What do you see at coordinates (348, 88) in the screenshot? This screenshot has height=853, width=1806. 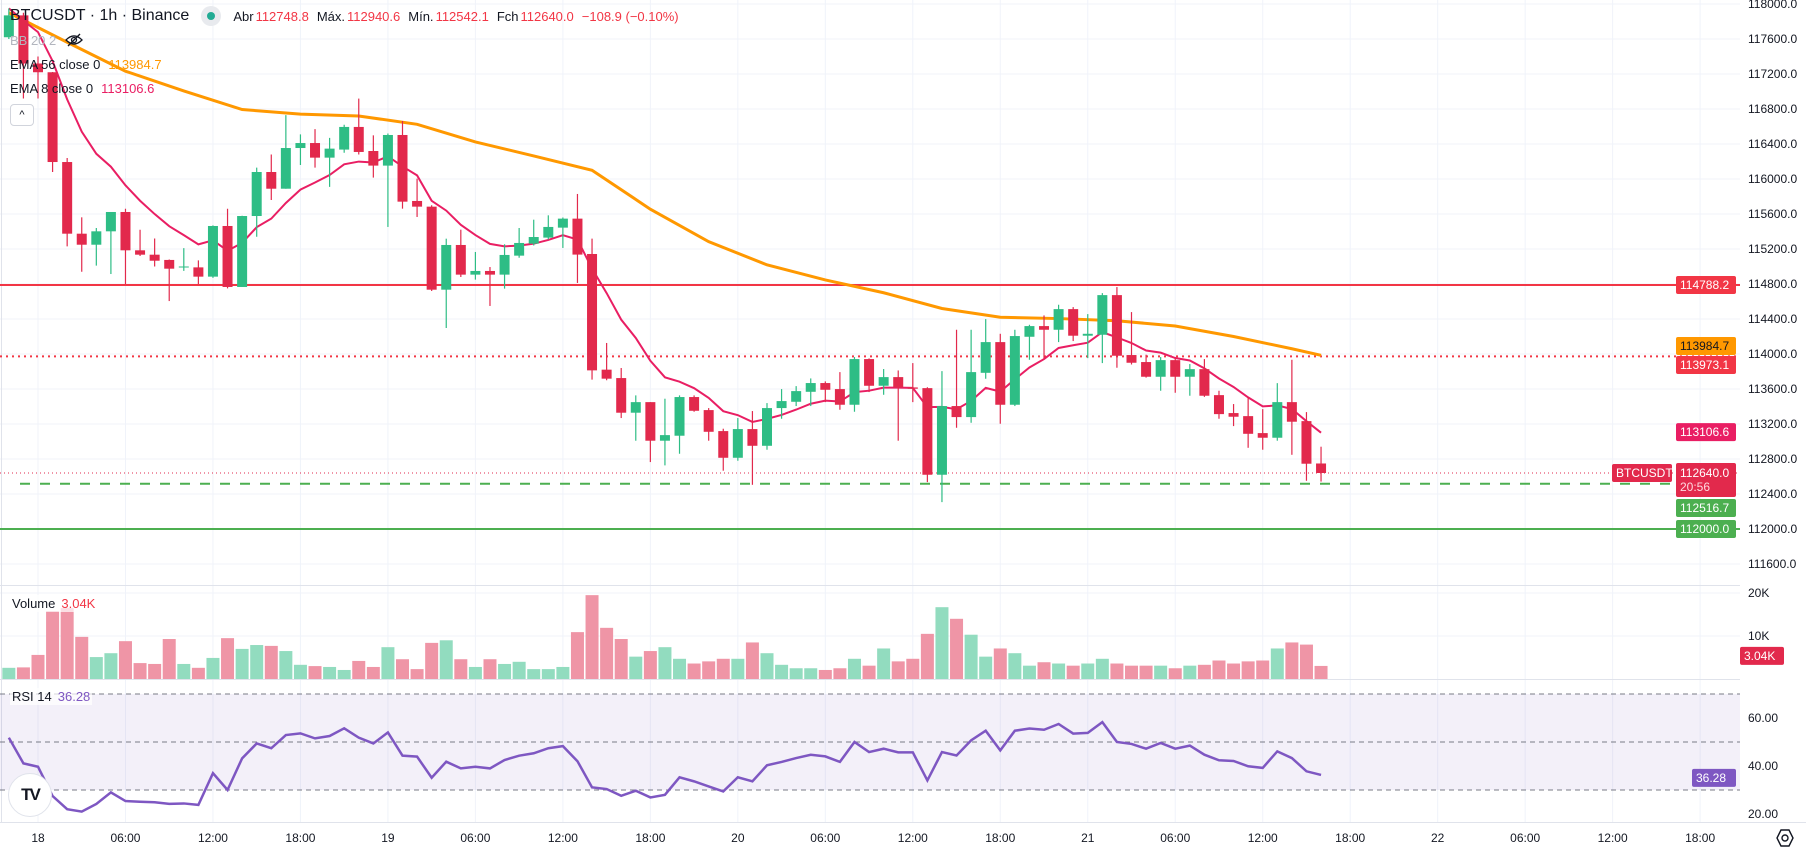 I see `ema8-legend-row: EMA 8 close 0 113106.6` at bounding box center [348, 88].